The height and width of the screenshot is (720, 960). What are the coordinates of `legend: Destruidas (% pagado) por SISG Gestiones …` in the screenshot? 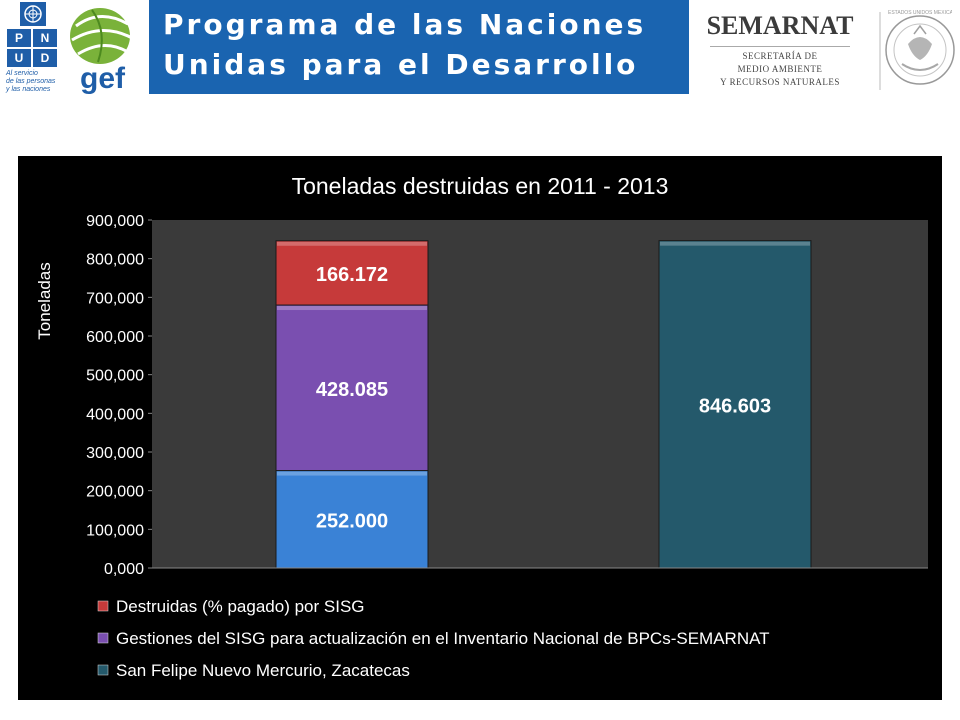 It's located at (433, 638).